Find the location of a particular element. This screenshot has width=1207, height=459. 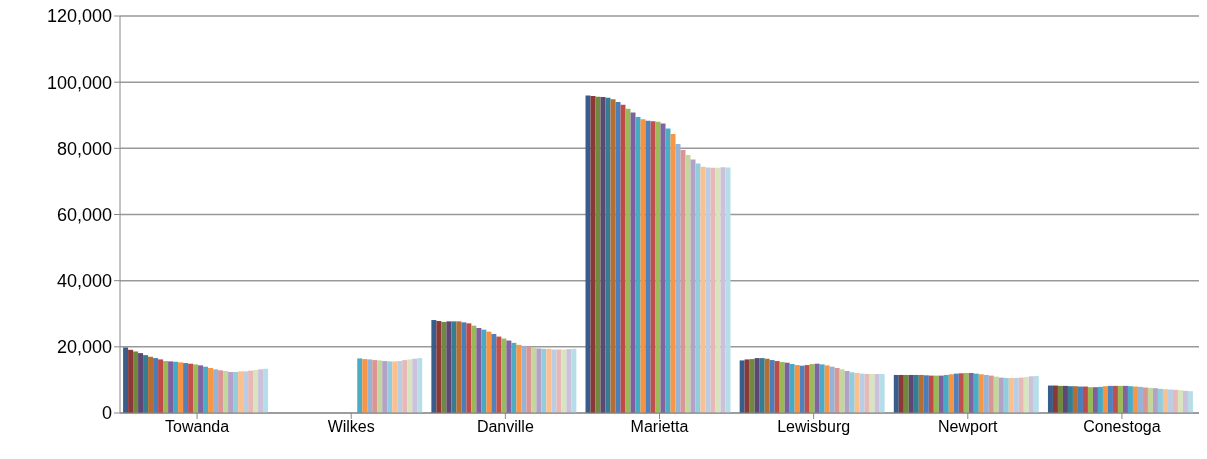

y-tick-label: 120,000 is located at coordinates (79, 16).